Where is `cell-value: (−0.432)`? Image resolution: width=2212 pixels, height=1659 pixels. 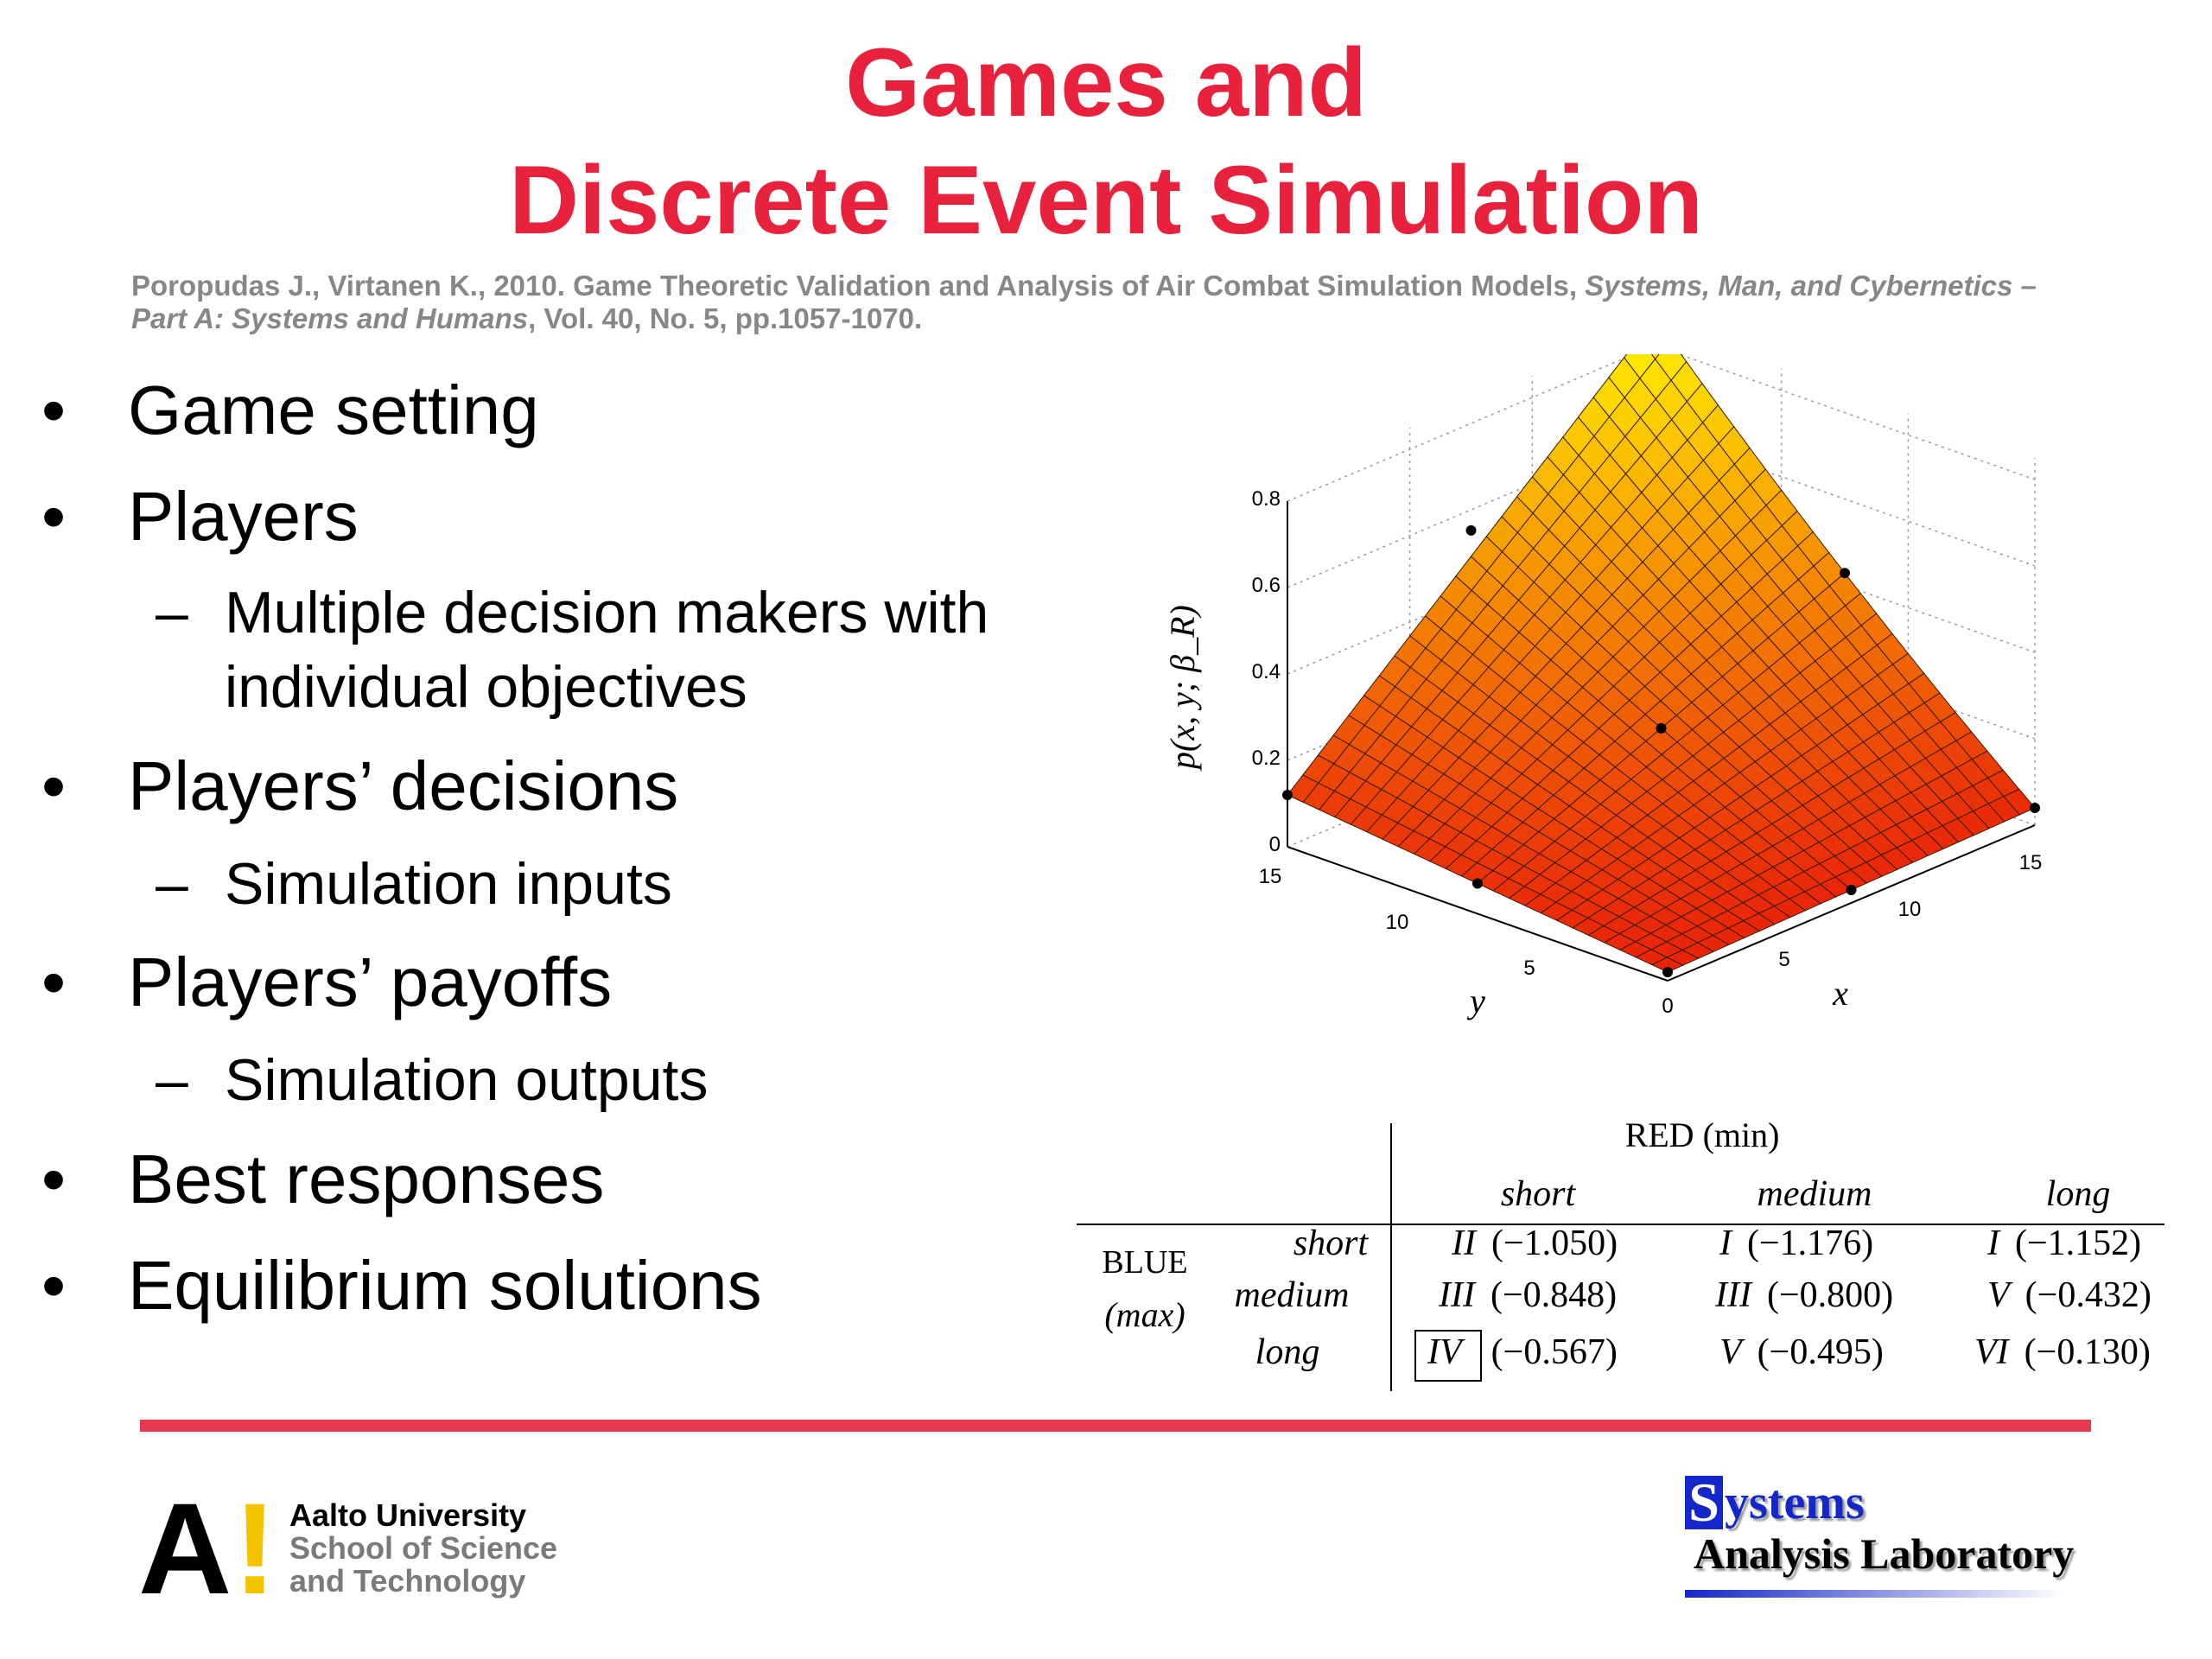 cell-value: (−0.432) is located at coordinates (2088, 1295).